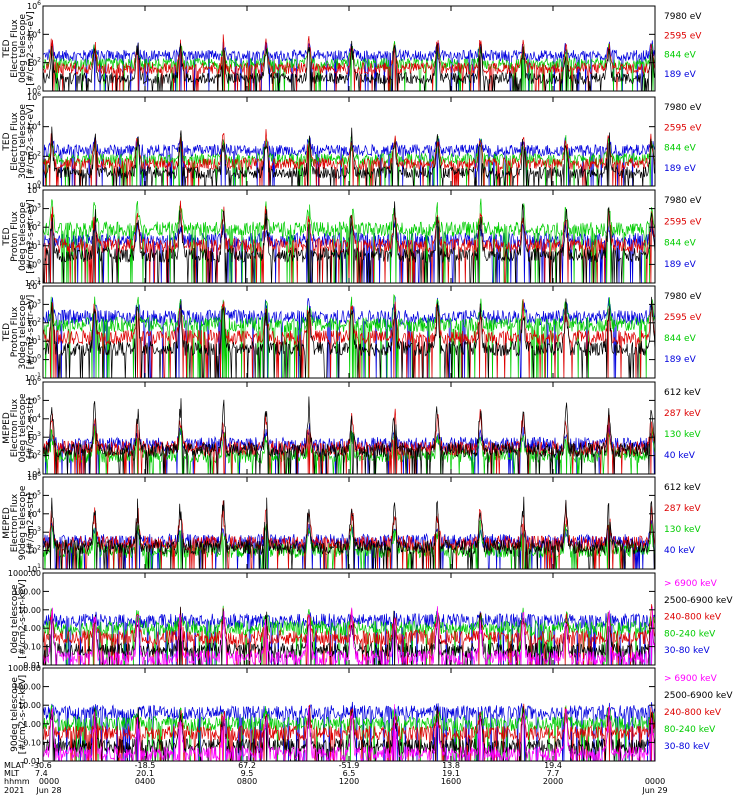  What do you see at coordinates (31, 332) in the screenshot?
I see `y-axis-label-line: [#/cm2-s-str-eV]` at bounding box center [31, 332].